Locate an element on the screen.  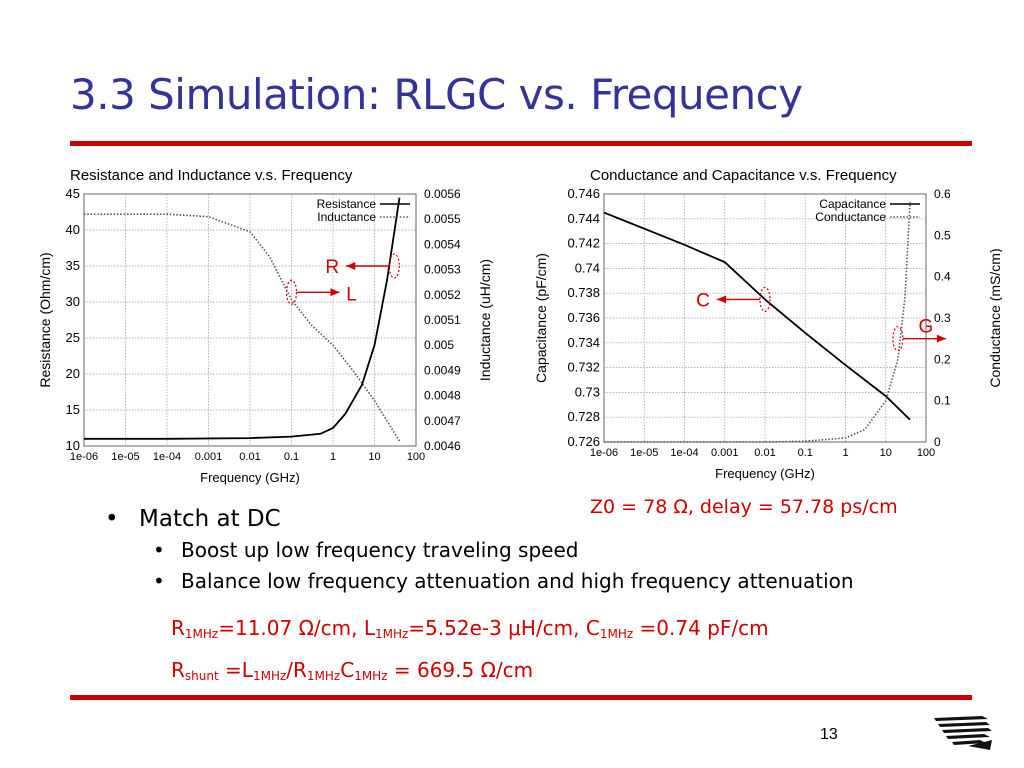
y-tick-label: 0.736 is located at coordinates (583, 317).